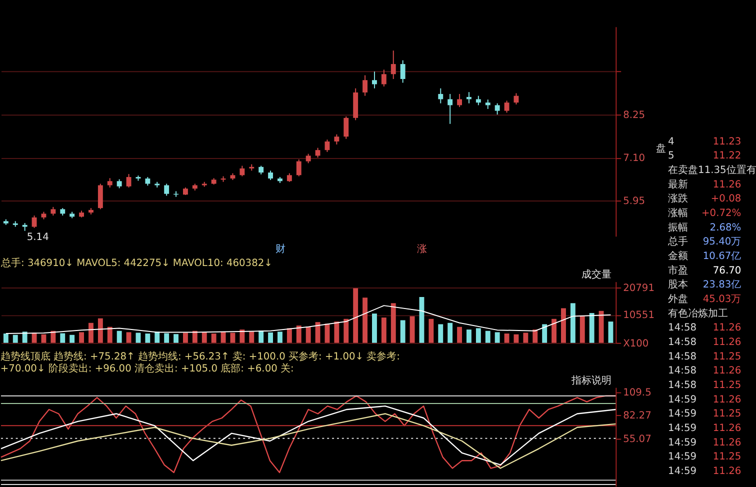 The height and width of the screenshot is (487, 756). I want to click on category-label: 市盈, so click(678, 270).